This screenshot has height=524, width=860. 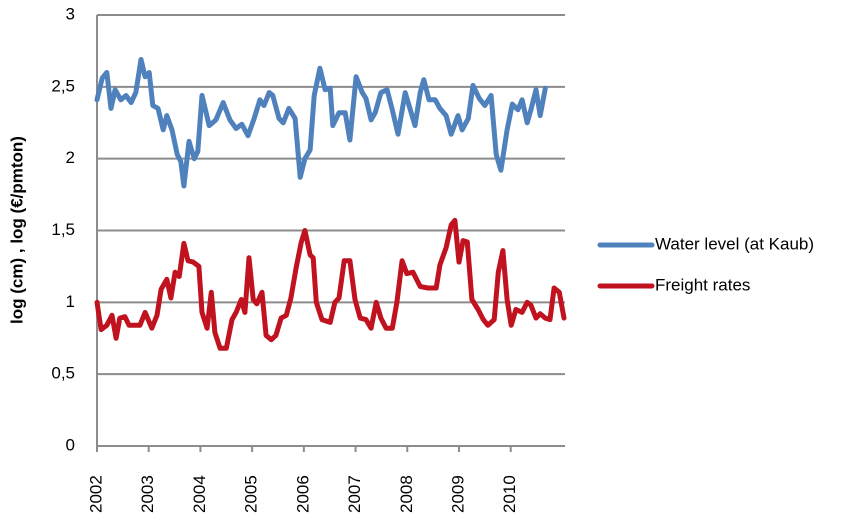 What do you see at coordinates (70, 157) in the screenshot?
I see `y-tick-label: 2` at bounding box center [70, 157].